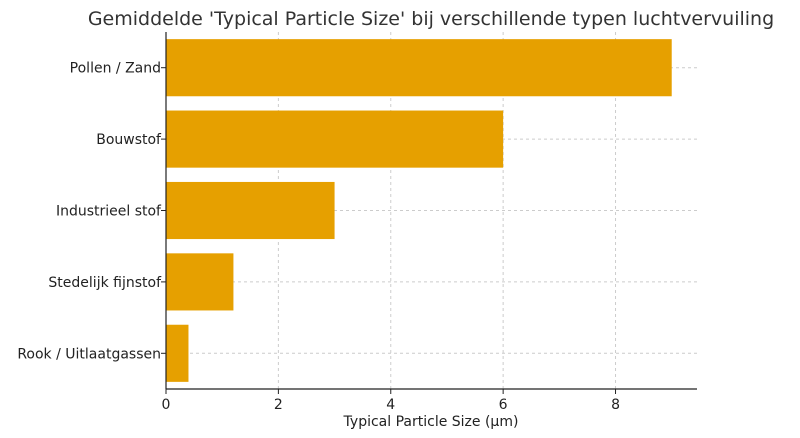 Image resolution: width=800 pixels, height=438 pixels. I want to click on y-tick-label: Industrieel stof, so click(109, 212).